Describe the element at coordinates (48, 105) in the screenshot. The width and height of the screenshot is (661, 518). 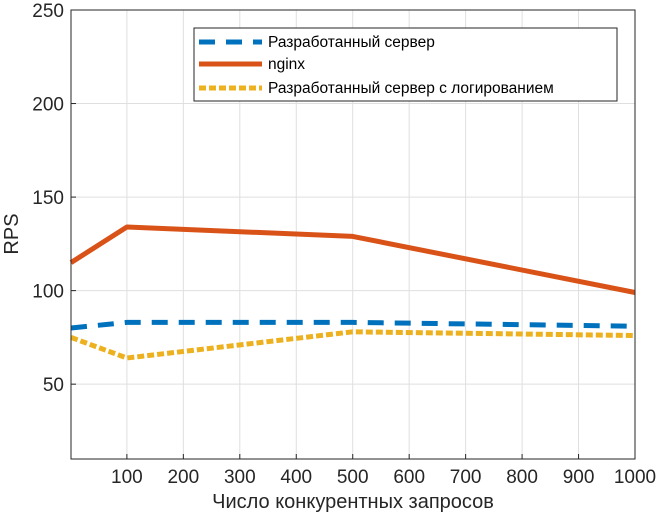
I see `y-tick-label: 200` at that location.